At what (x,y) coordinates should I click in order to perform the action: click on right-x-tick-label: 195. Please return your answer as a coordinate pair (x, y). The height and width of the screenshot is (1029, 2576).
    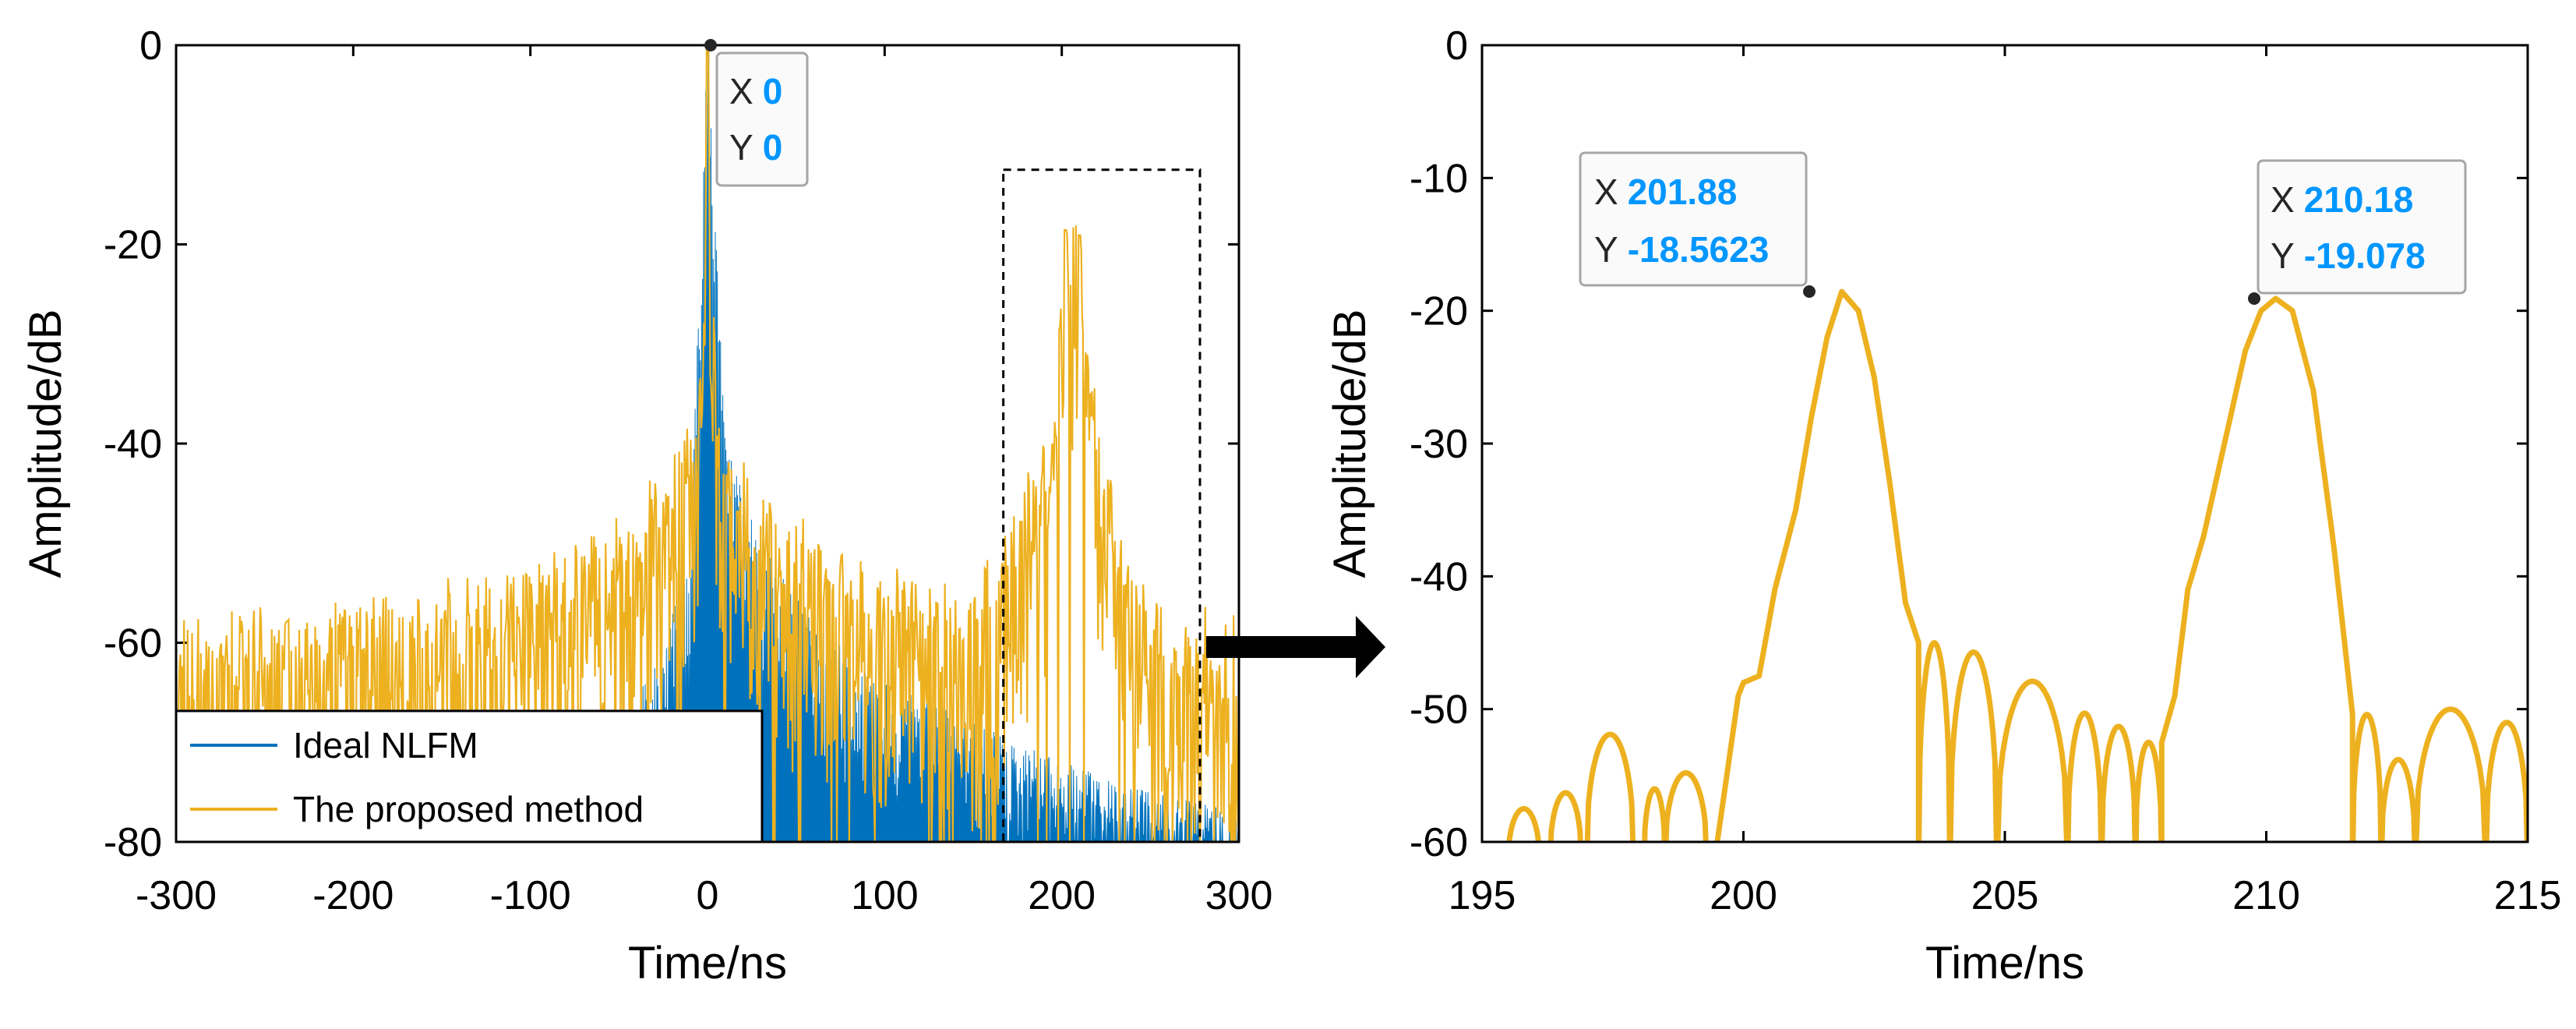
    Looking at the image, I should click on (1482, 895).